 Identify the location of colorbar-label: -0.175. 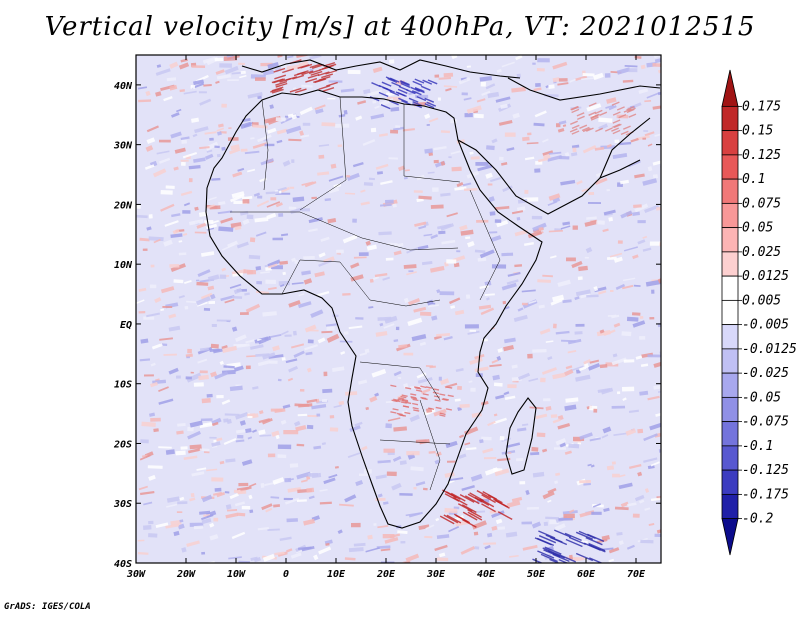
(765, 494).